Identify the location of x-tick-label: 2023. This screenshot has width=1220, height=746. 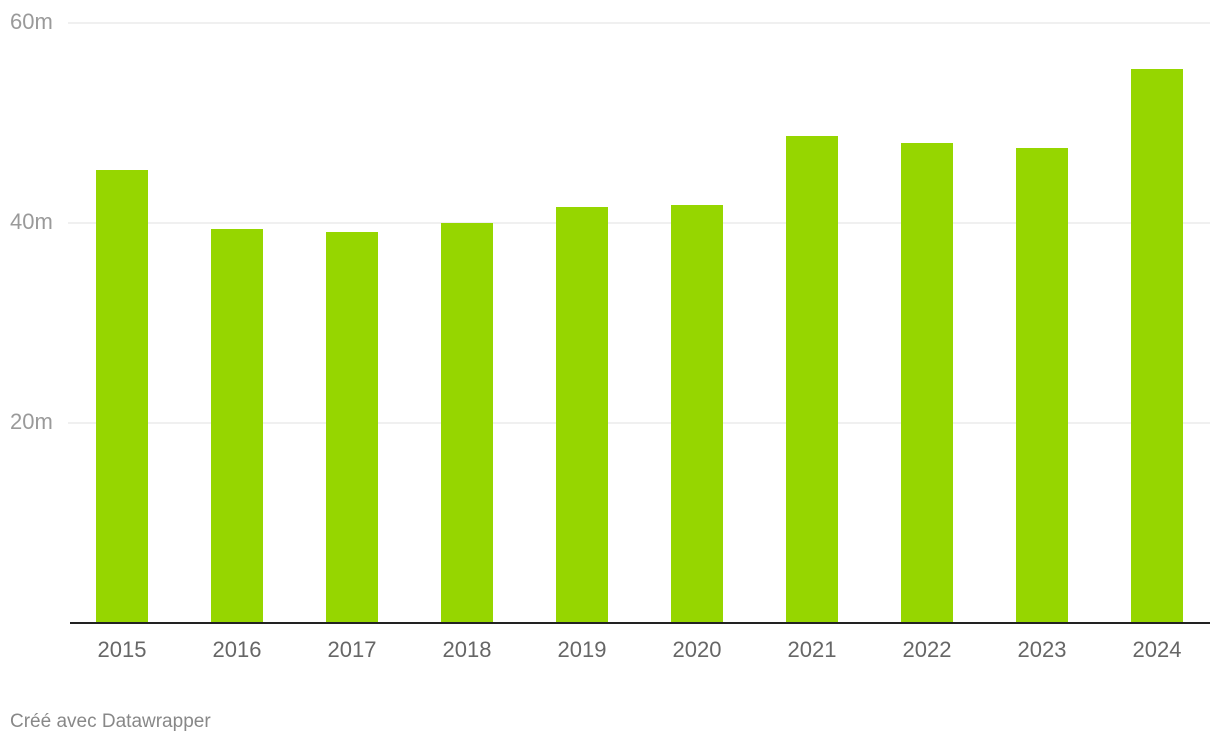
(1042, 649).